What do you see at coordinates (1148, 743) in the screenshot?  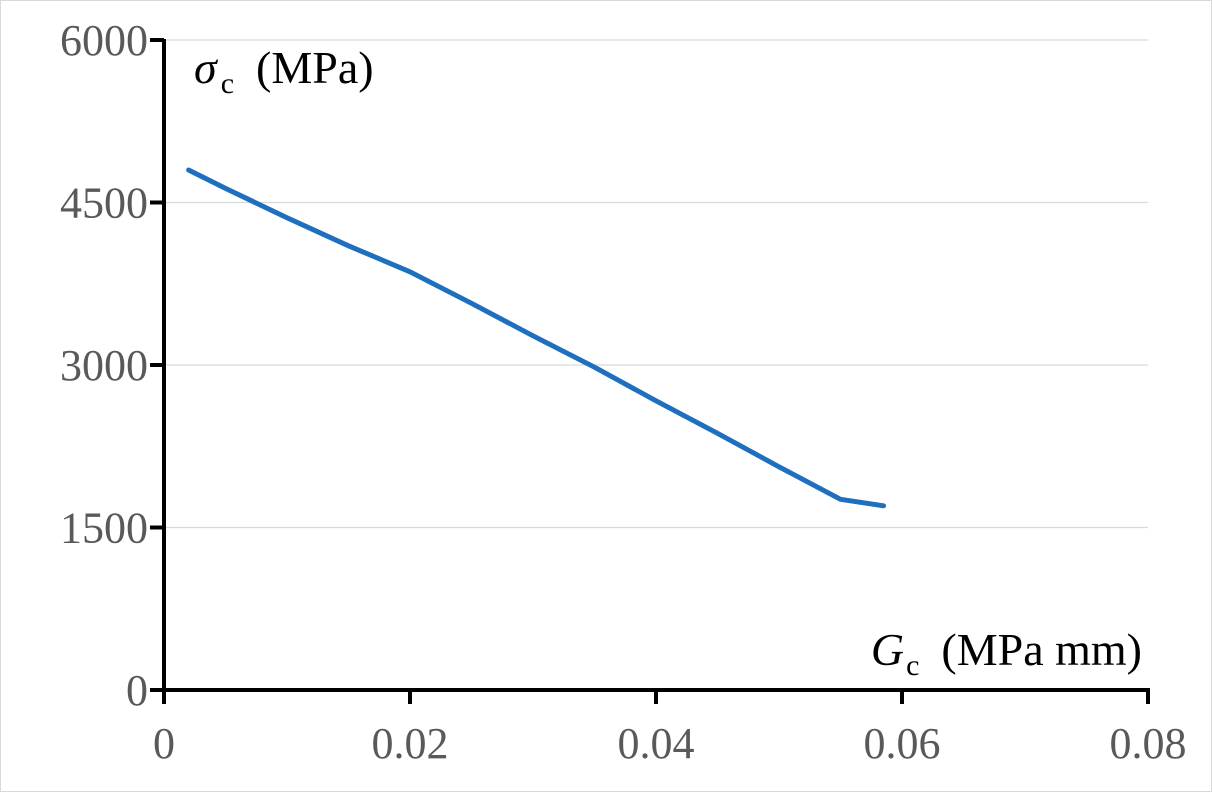 I see `x-tick-label: 0.08` at bounding box center [1148, 743].